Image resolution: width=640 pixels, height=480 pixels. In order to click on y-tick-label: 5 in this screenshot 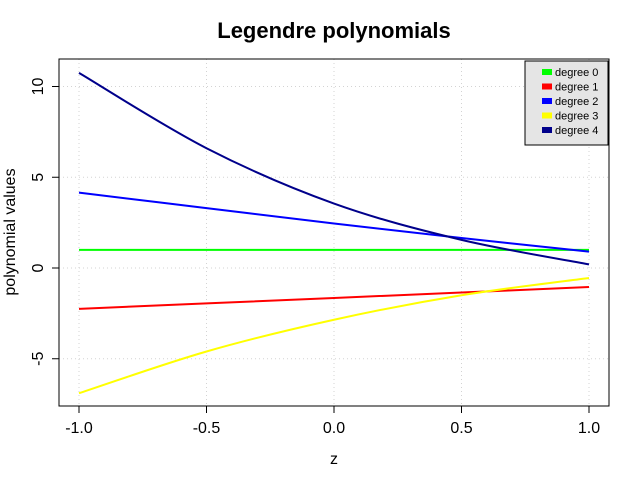, I will do `click(38, 177)`.